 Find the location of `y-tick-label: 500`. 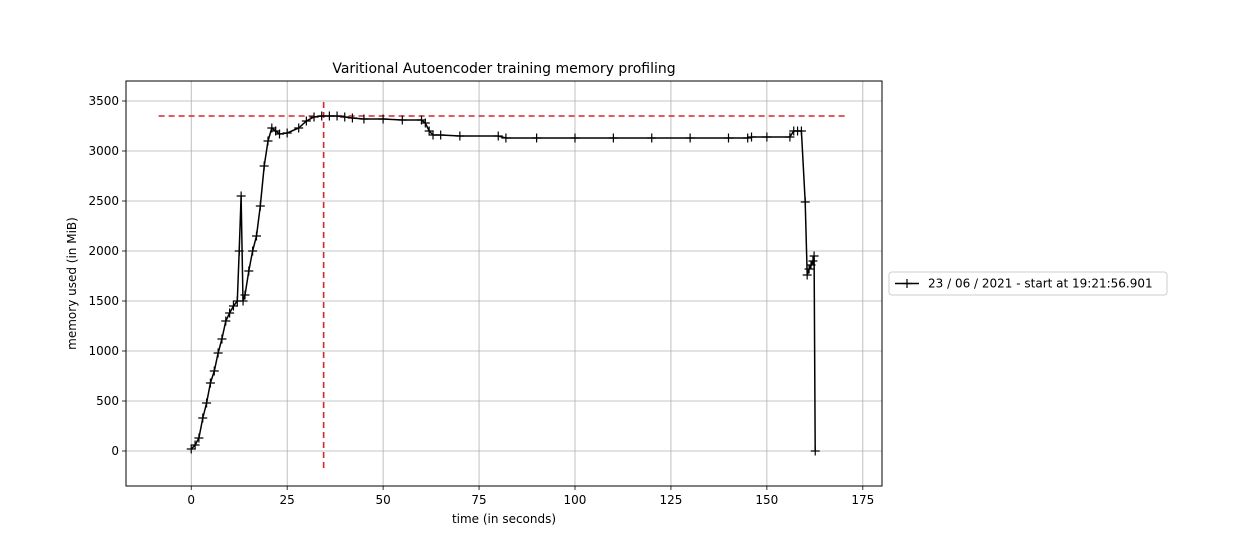

y-tick-label: 500 is located at coordinates (107, 401).